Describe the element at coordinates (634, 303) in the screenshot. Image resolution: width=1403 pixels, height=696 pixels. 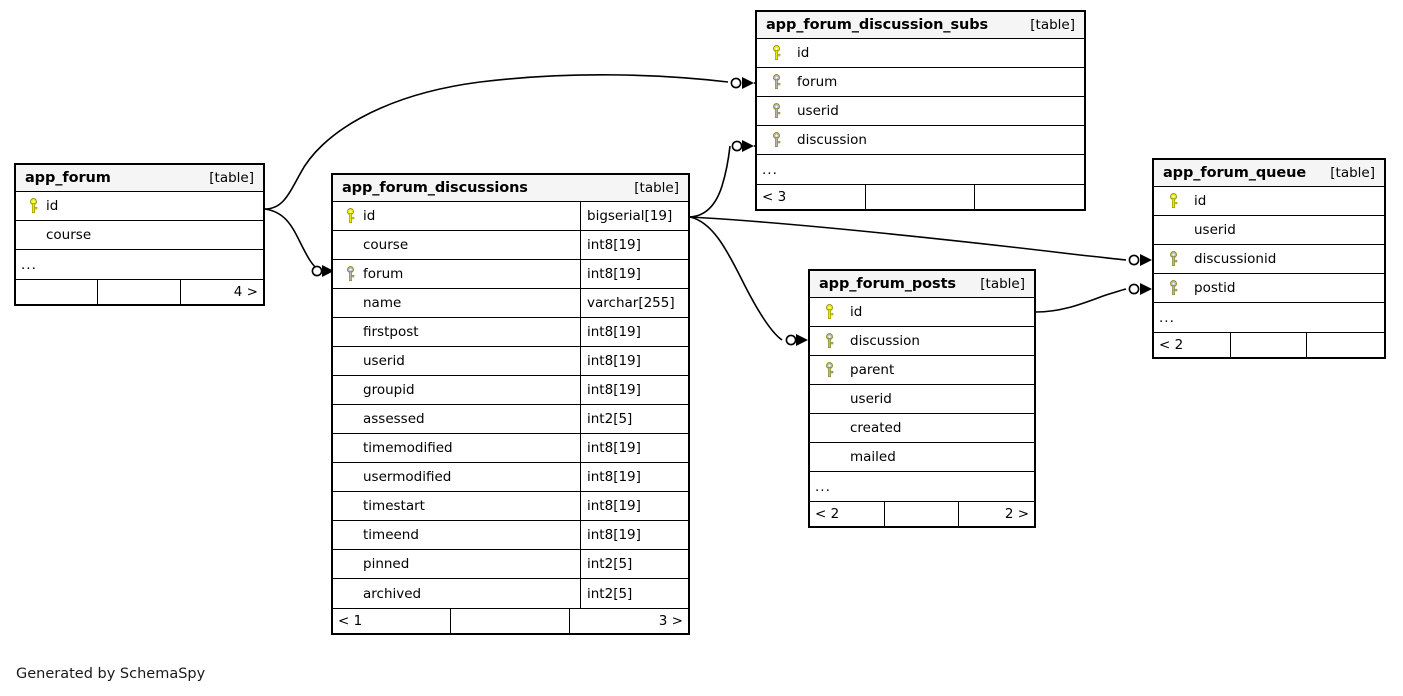
I see `column-type-cell: varchar[255]` at that location.